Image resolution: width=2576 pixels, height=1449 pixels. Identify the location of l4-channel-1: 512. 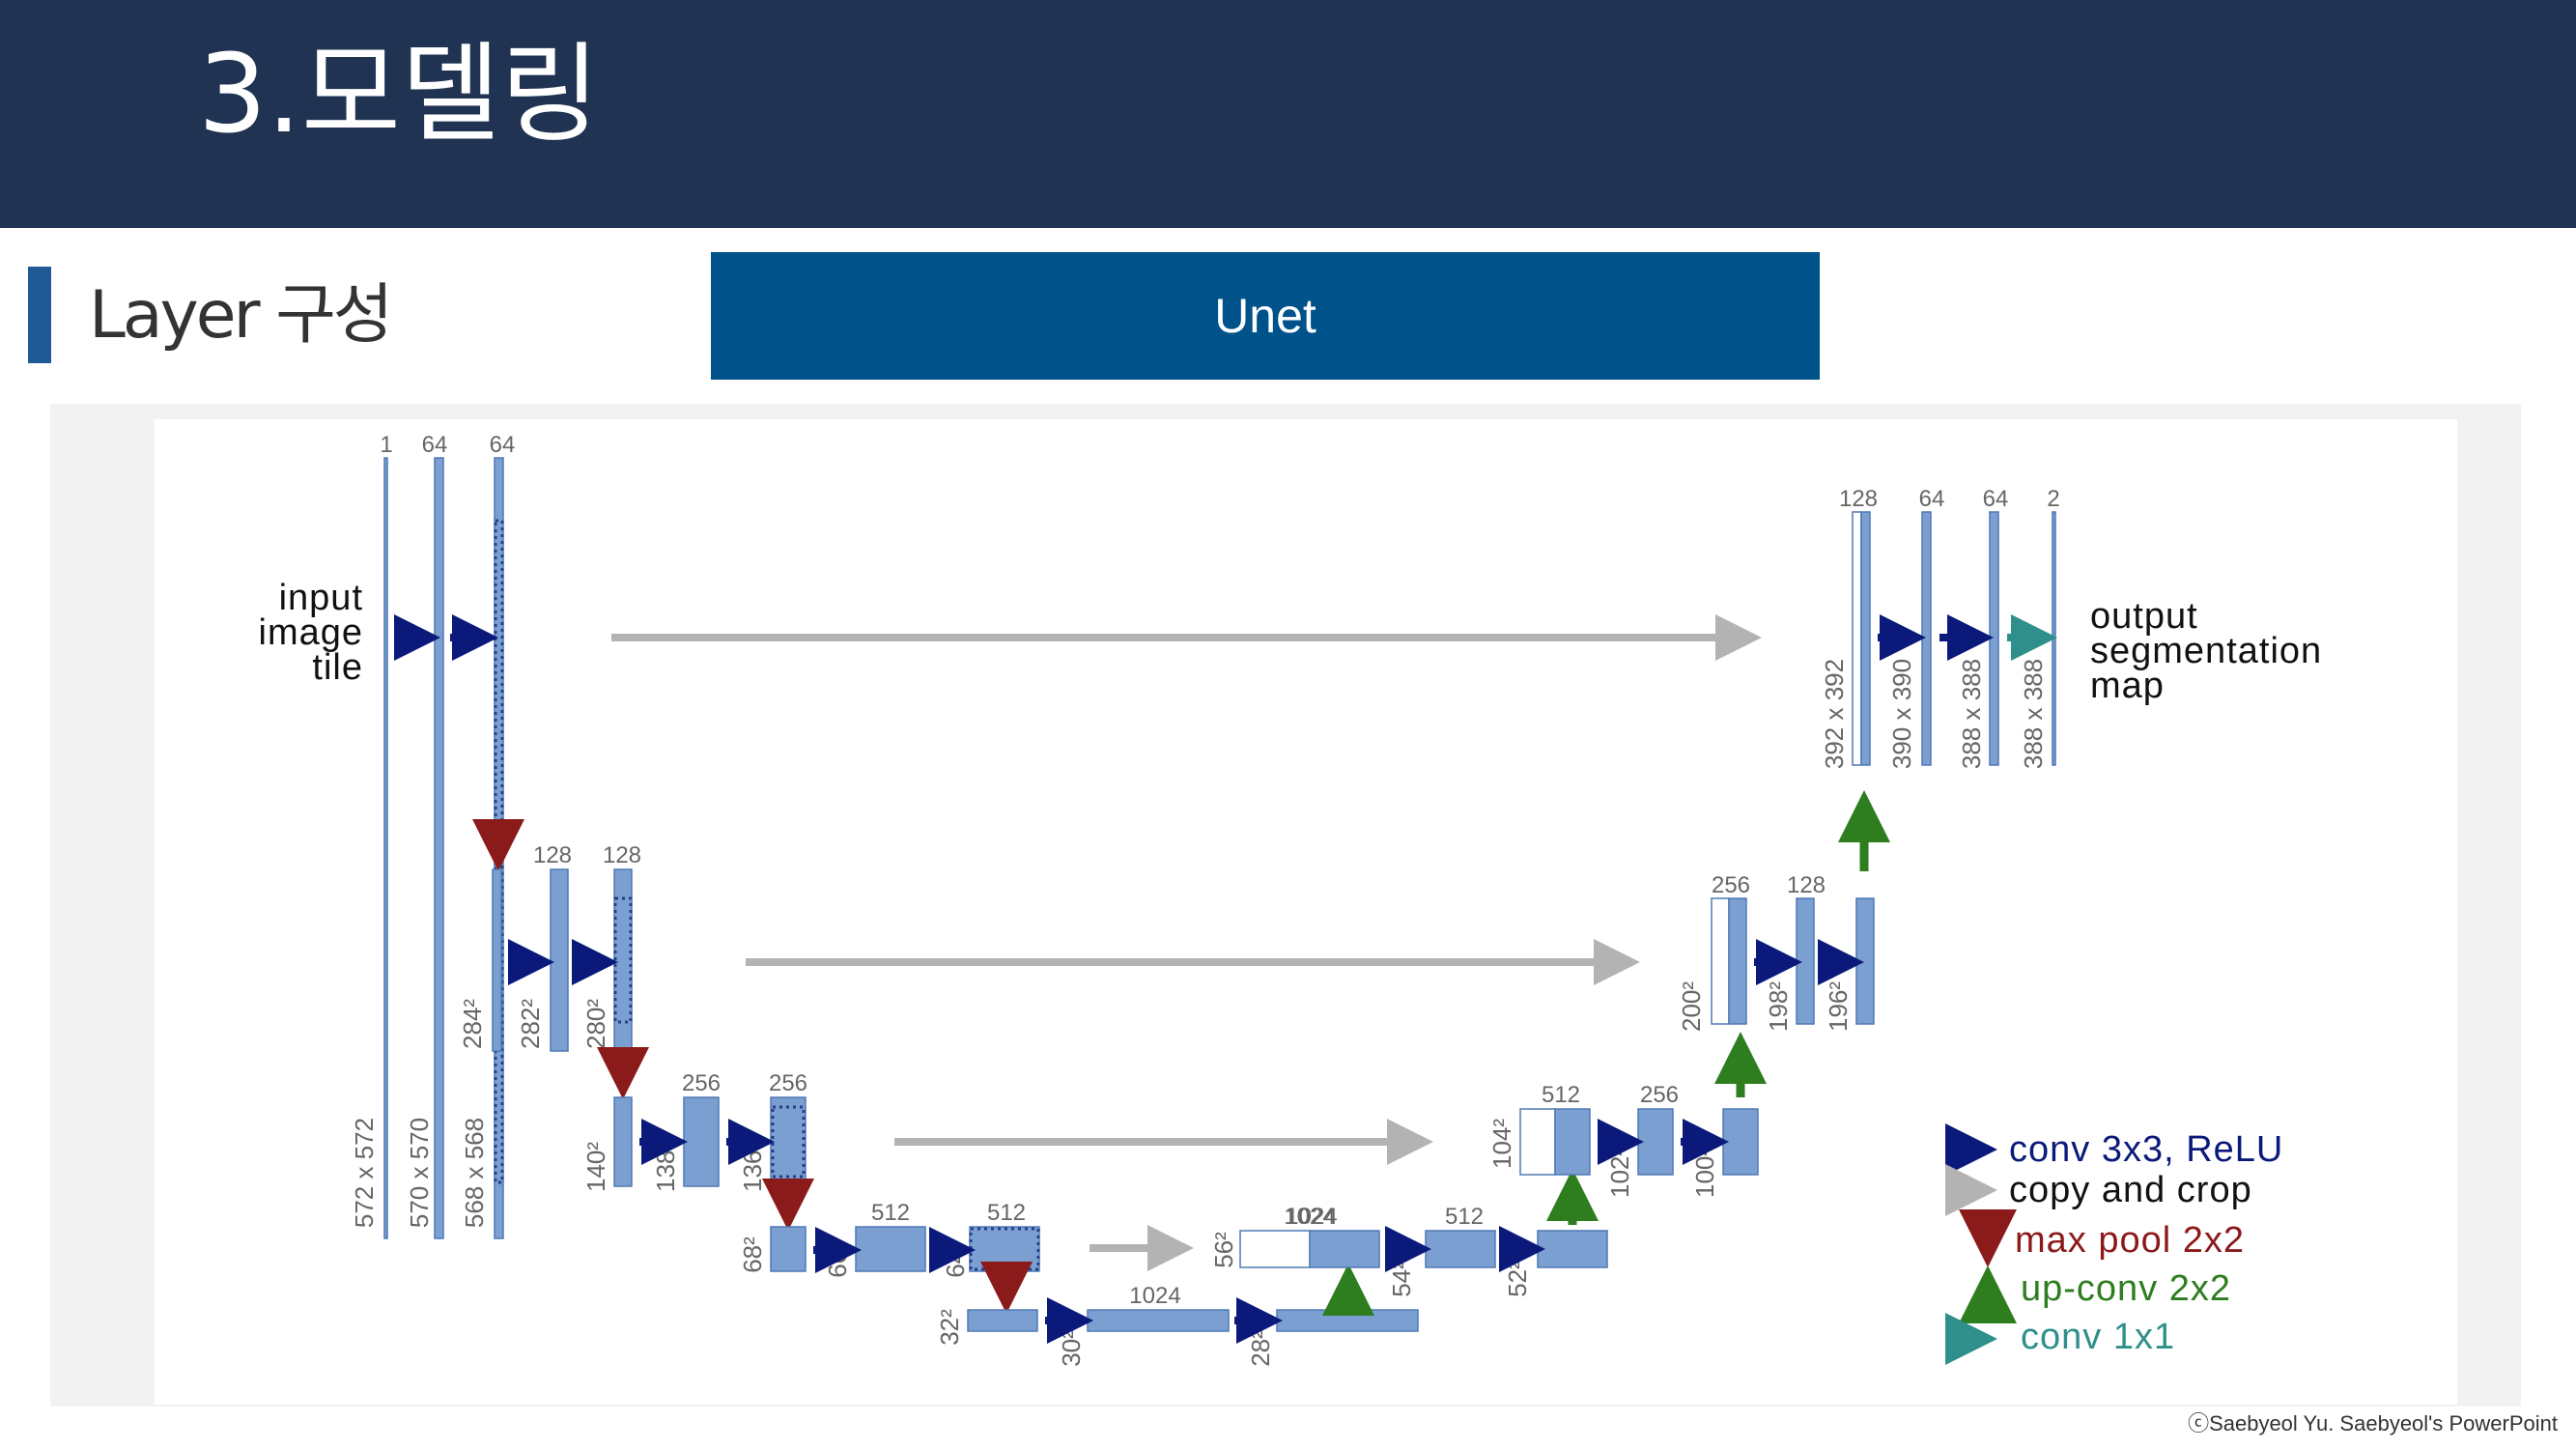
(890, 1213).